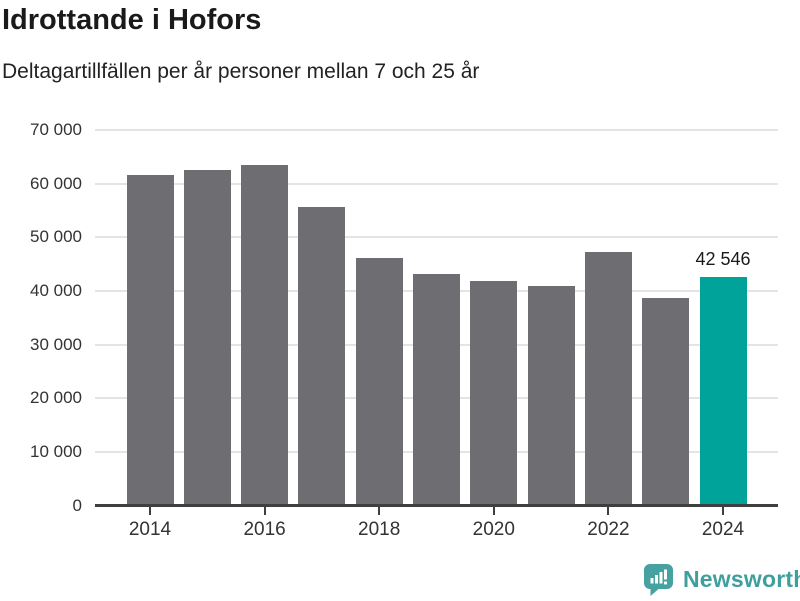  I want to click on x-axis-line, so click(436, 505).